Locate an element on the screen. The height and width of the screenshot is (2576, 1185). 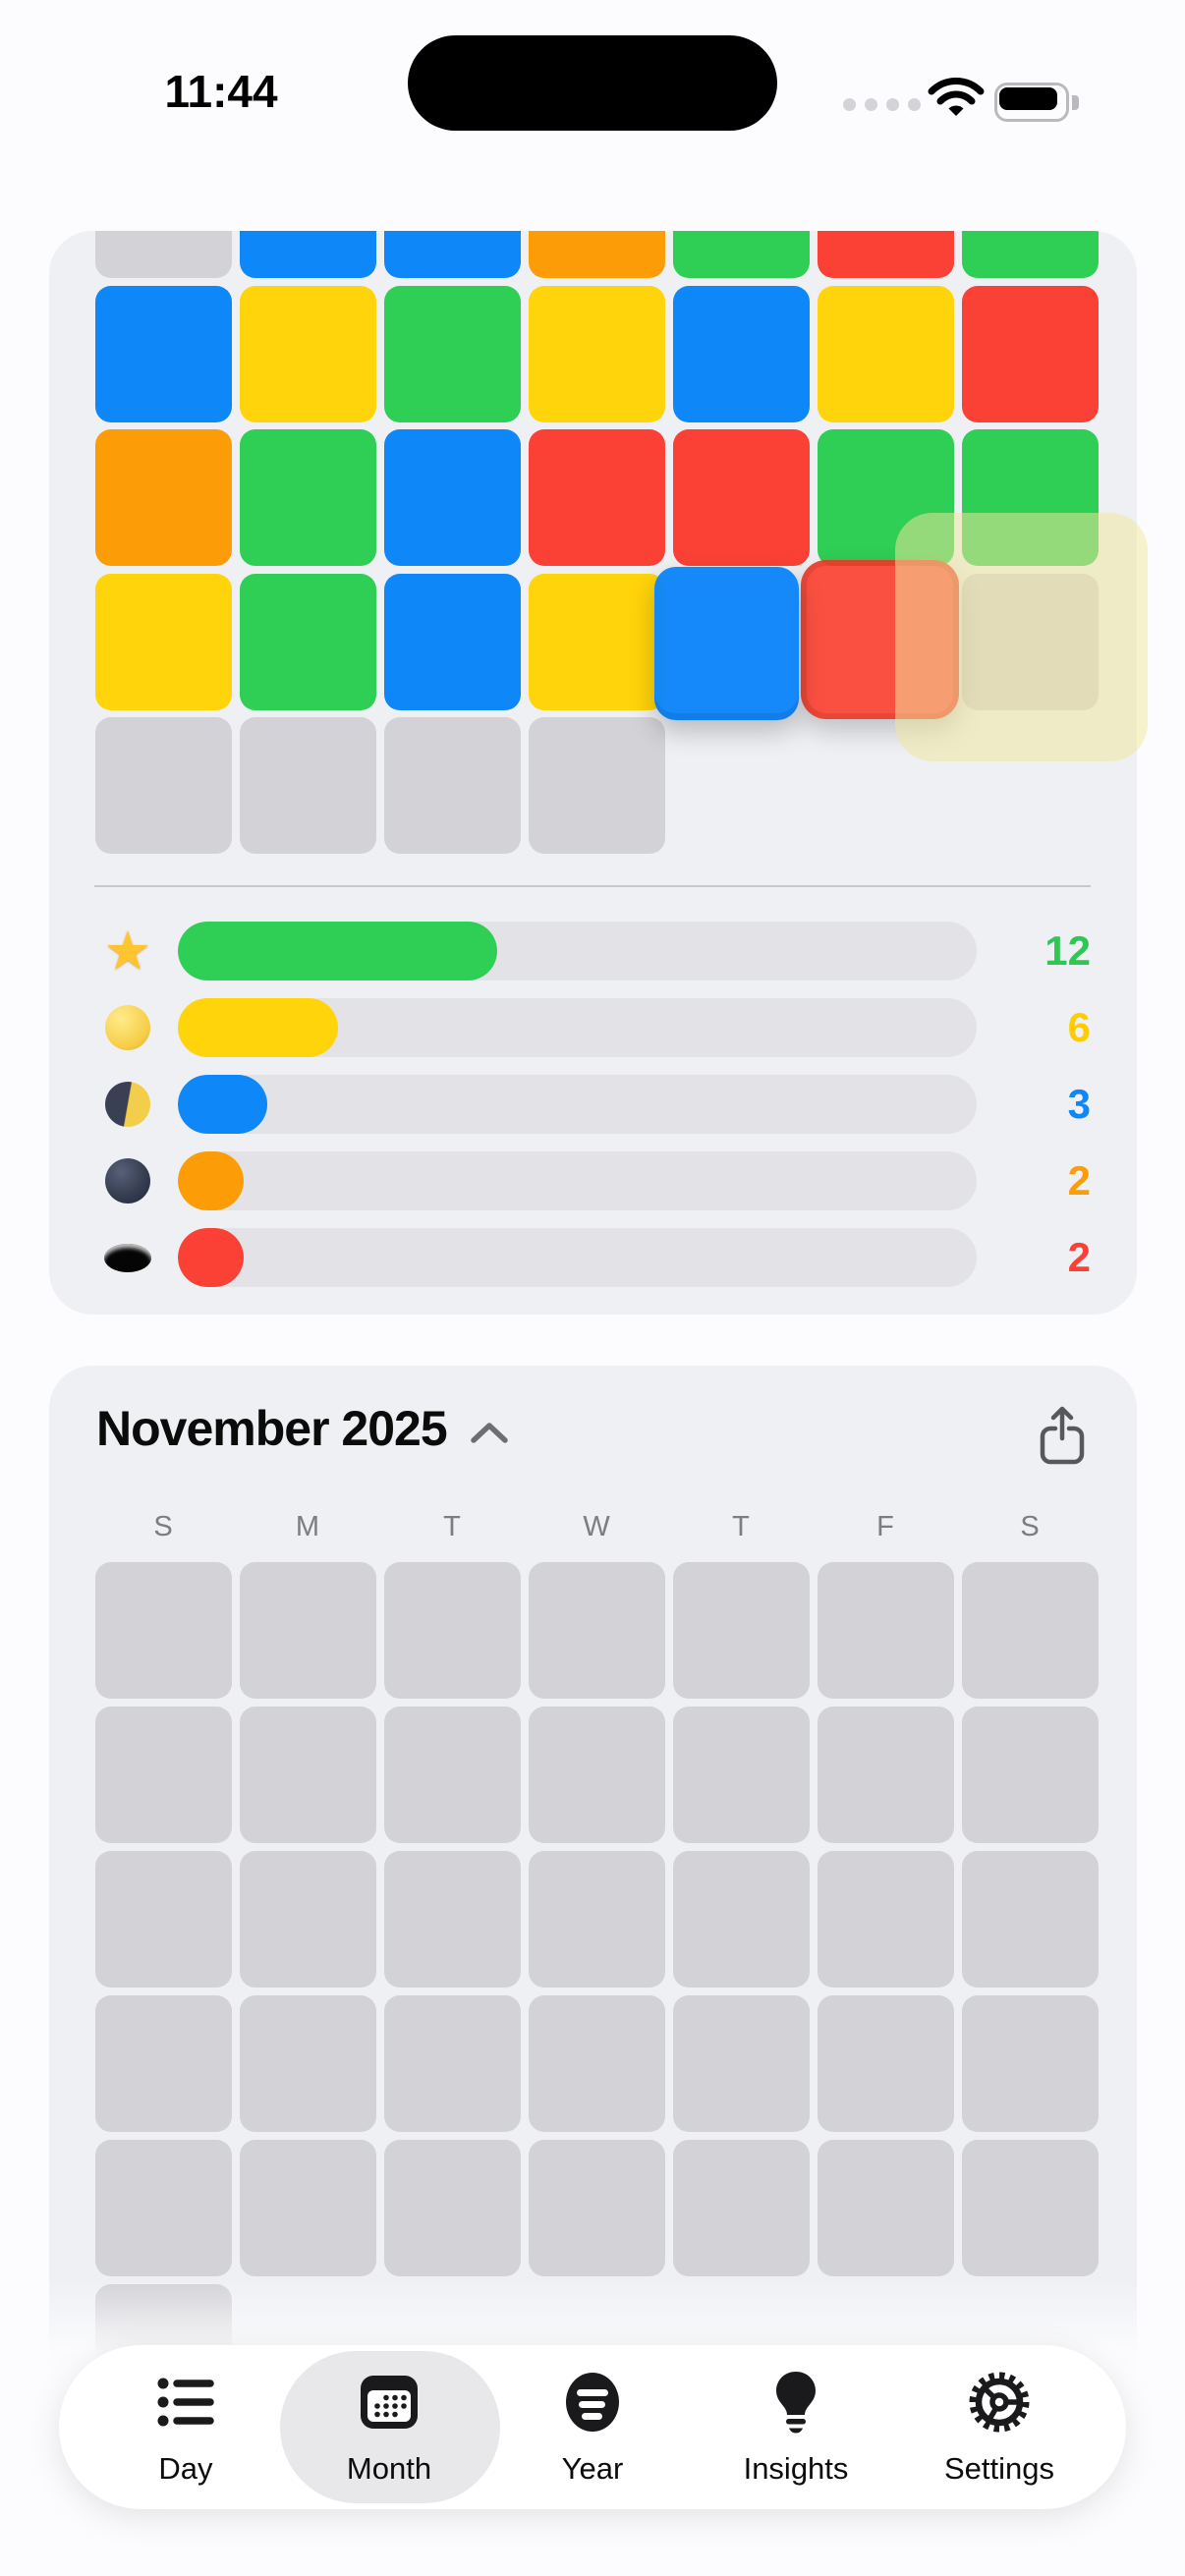
weekday-label: S is located at coordinates (163, 1526).